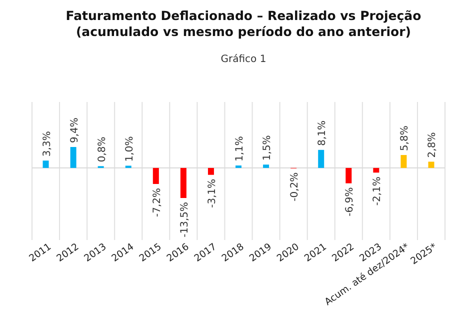 Image resolution: width=467 pixels, height=325 pixels. I want to click on data-label: -6,9%, so click(350, 201).